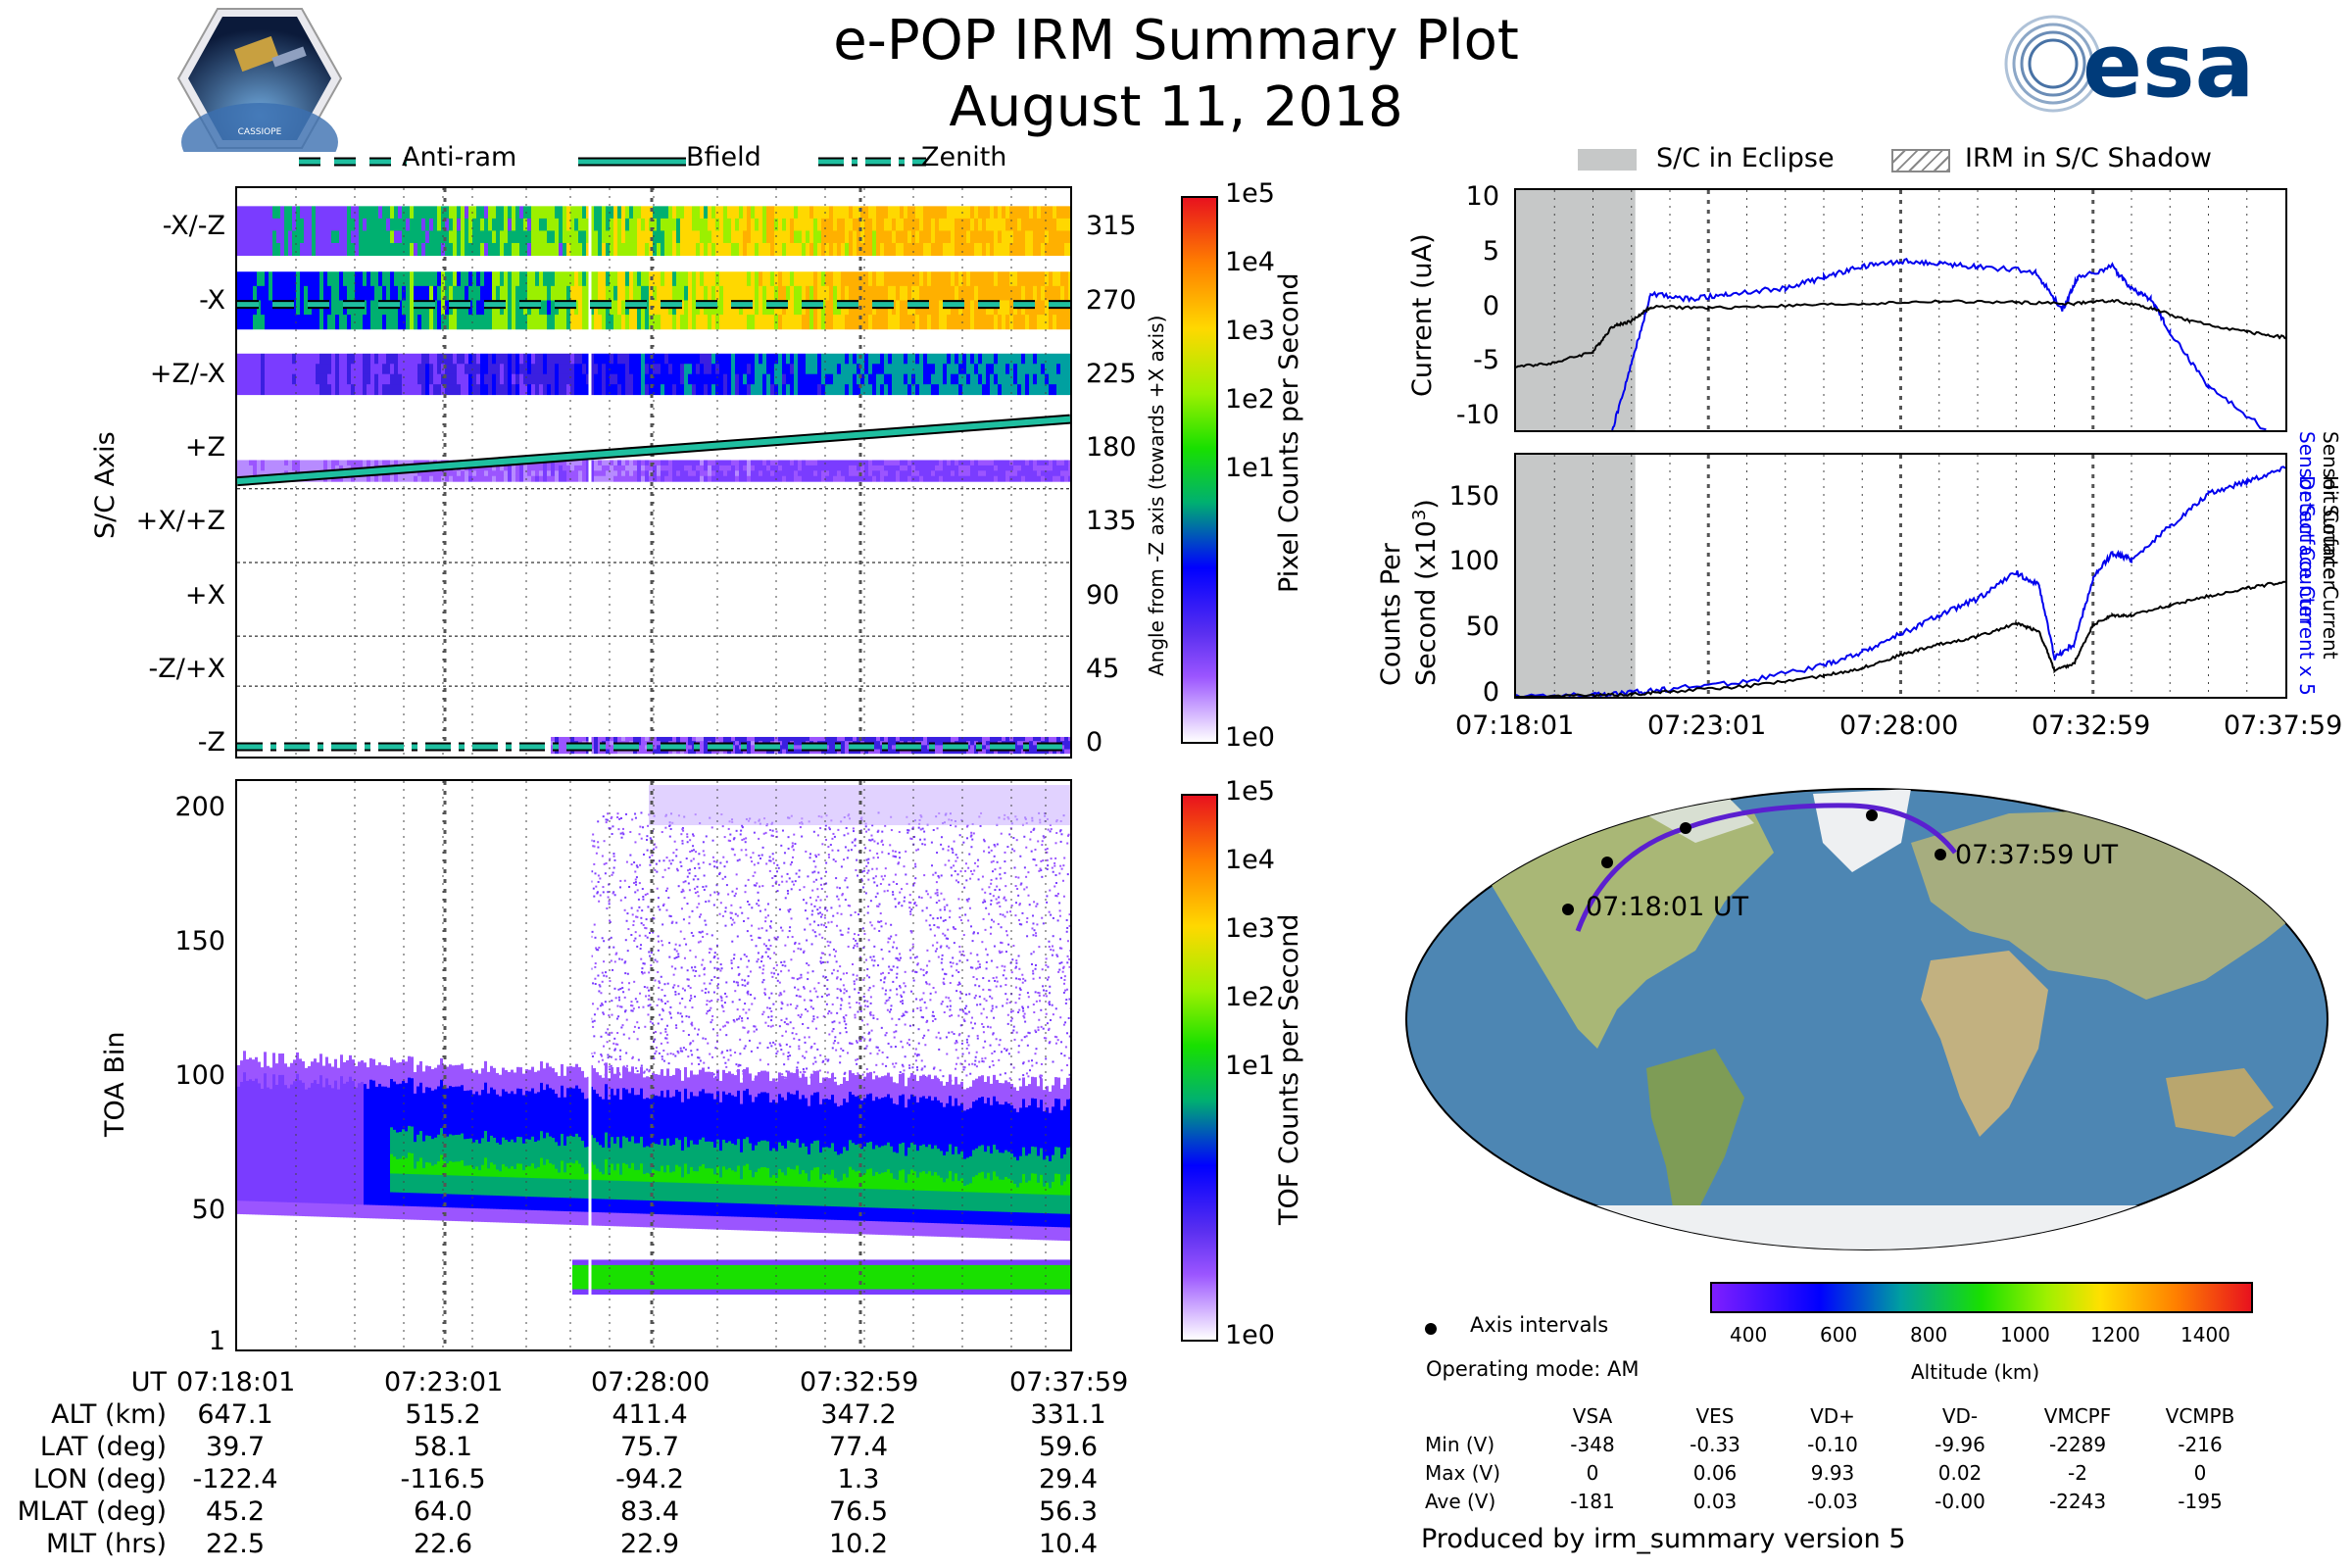 The height and width of the screenshot is (1568, 2352). I want to click on legend-bfield-label: Bfield, so click(723, 157).